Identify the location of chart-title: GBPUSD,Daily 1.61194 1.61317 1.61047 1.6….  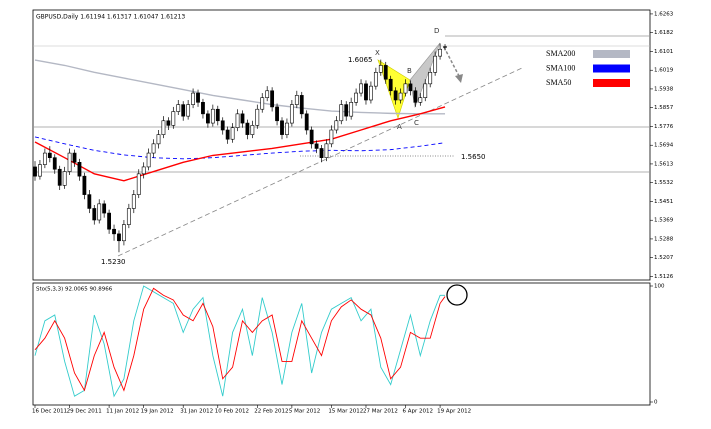
(110, 17).